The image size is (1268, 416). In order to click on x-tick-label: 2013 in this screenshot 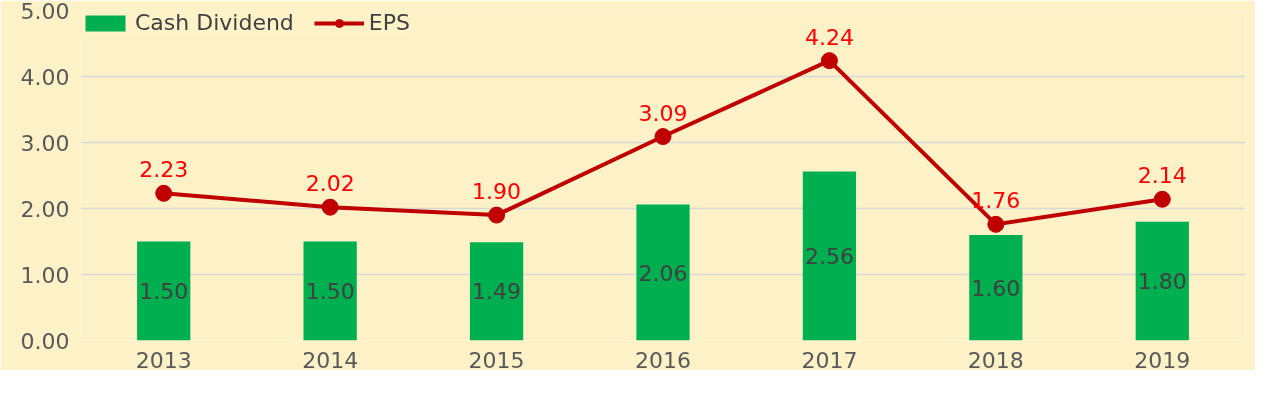, I will do `click(163, 360)`.